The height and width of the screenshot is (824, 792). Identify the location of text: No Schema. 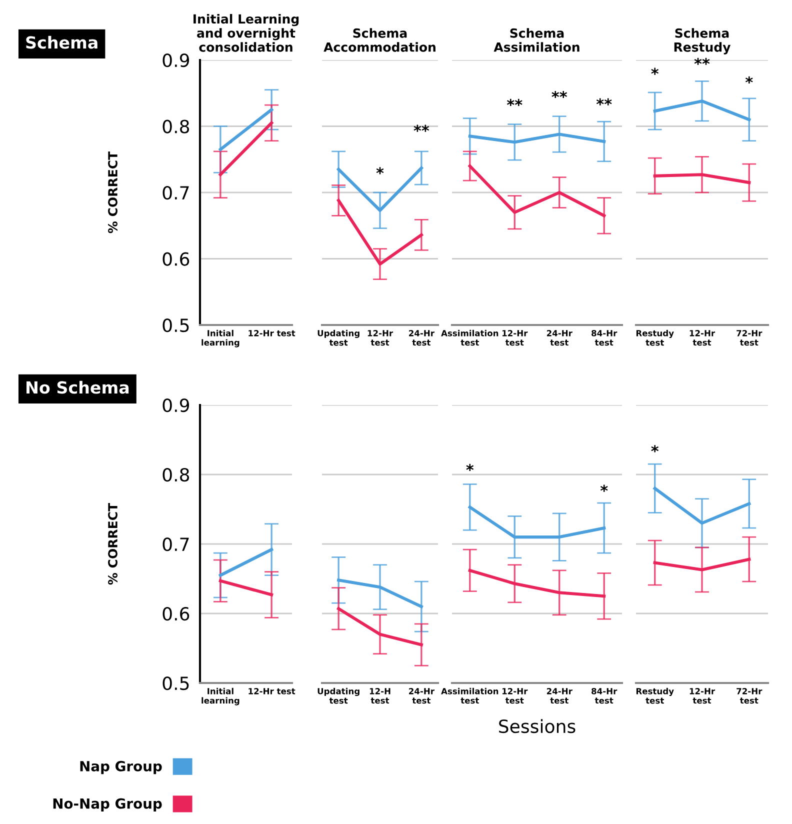
(77, 387).